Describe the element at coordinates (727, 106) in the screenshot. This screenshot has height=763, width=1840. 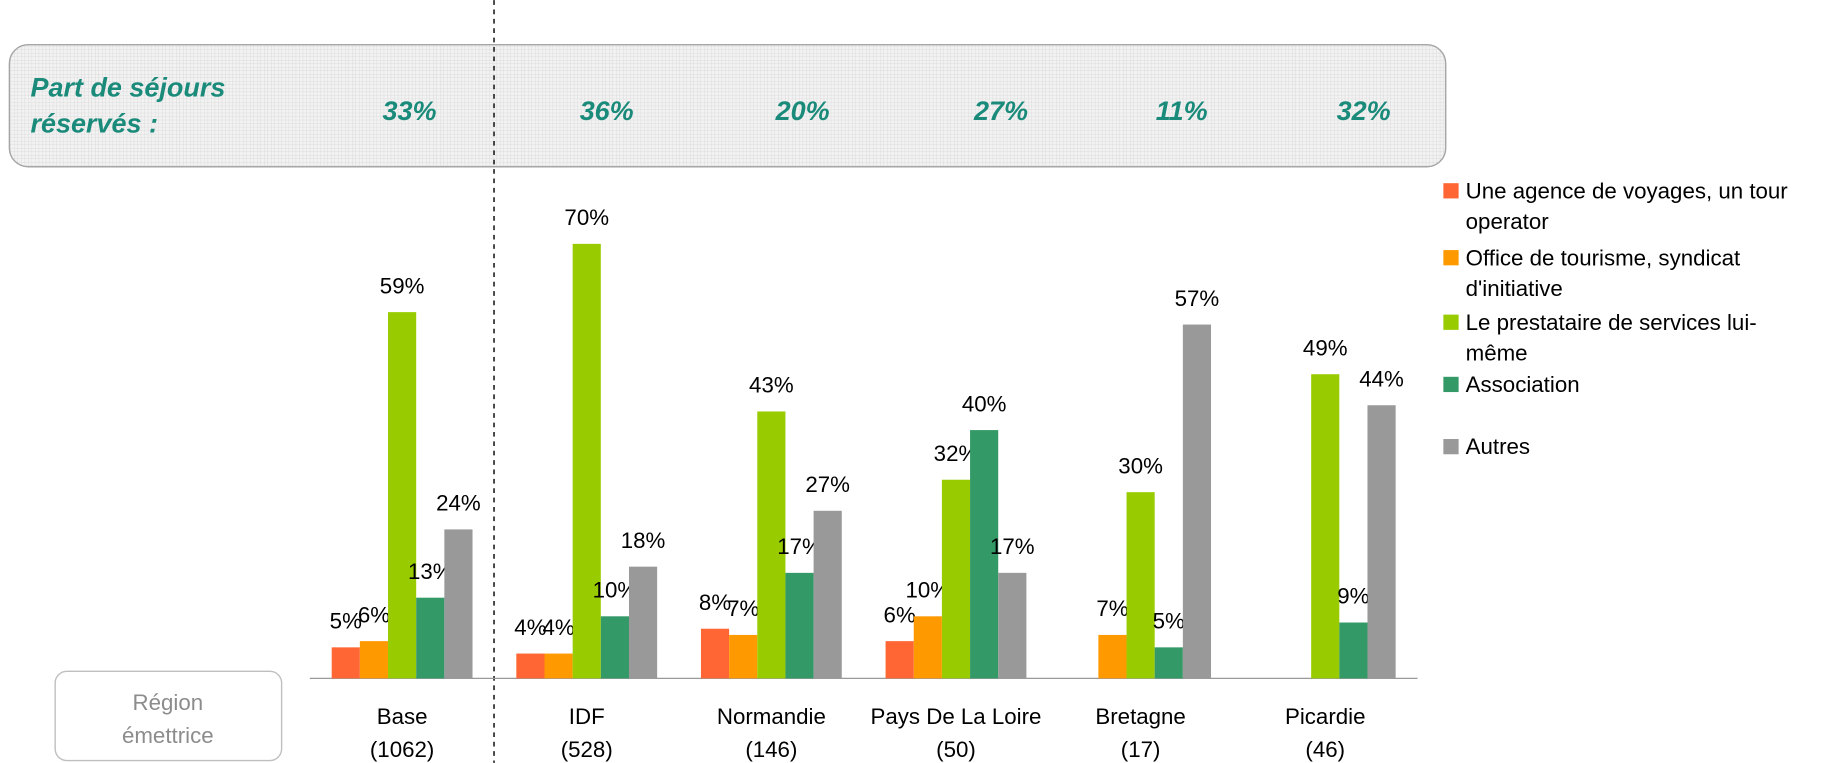
I see `banner` at that location.